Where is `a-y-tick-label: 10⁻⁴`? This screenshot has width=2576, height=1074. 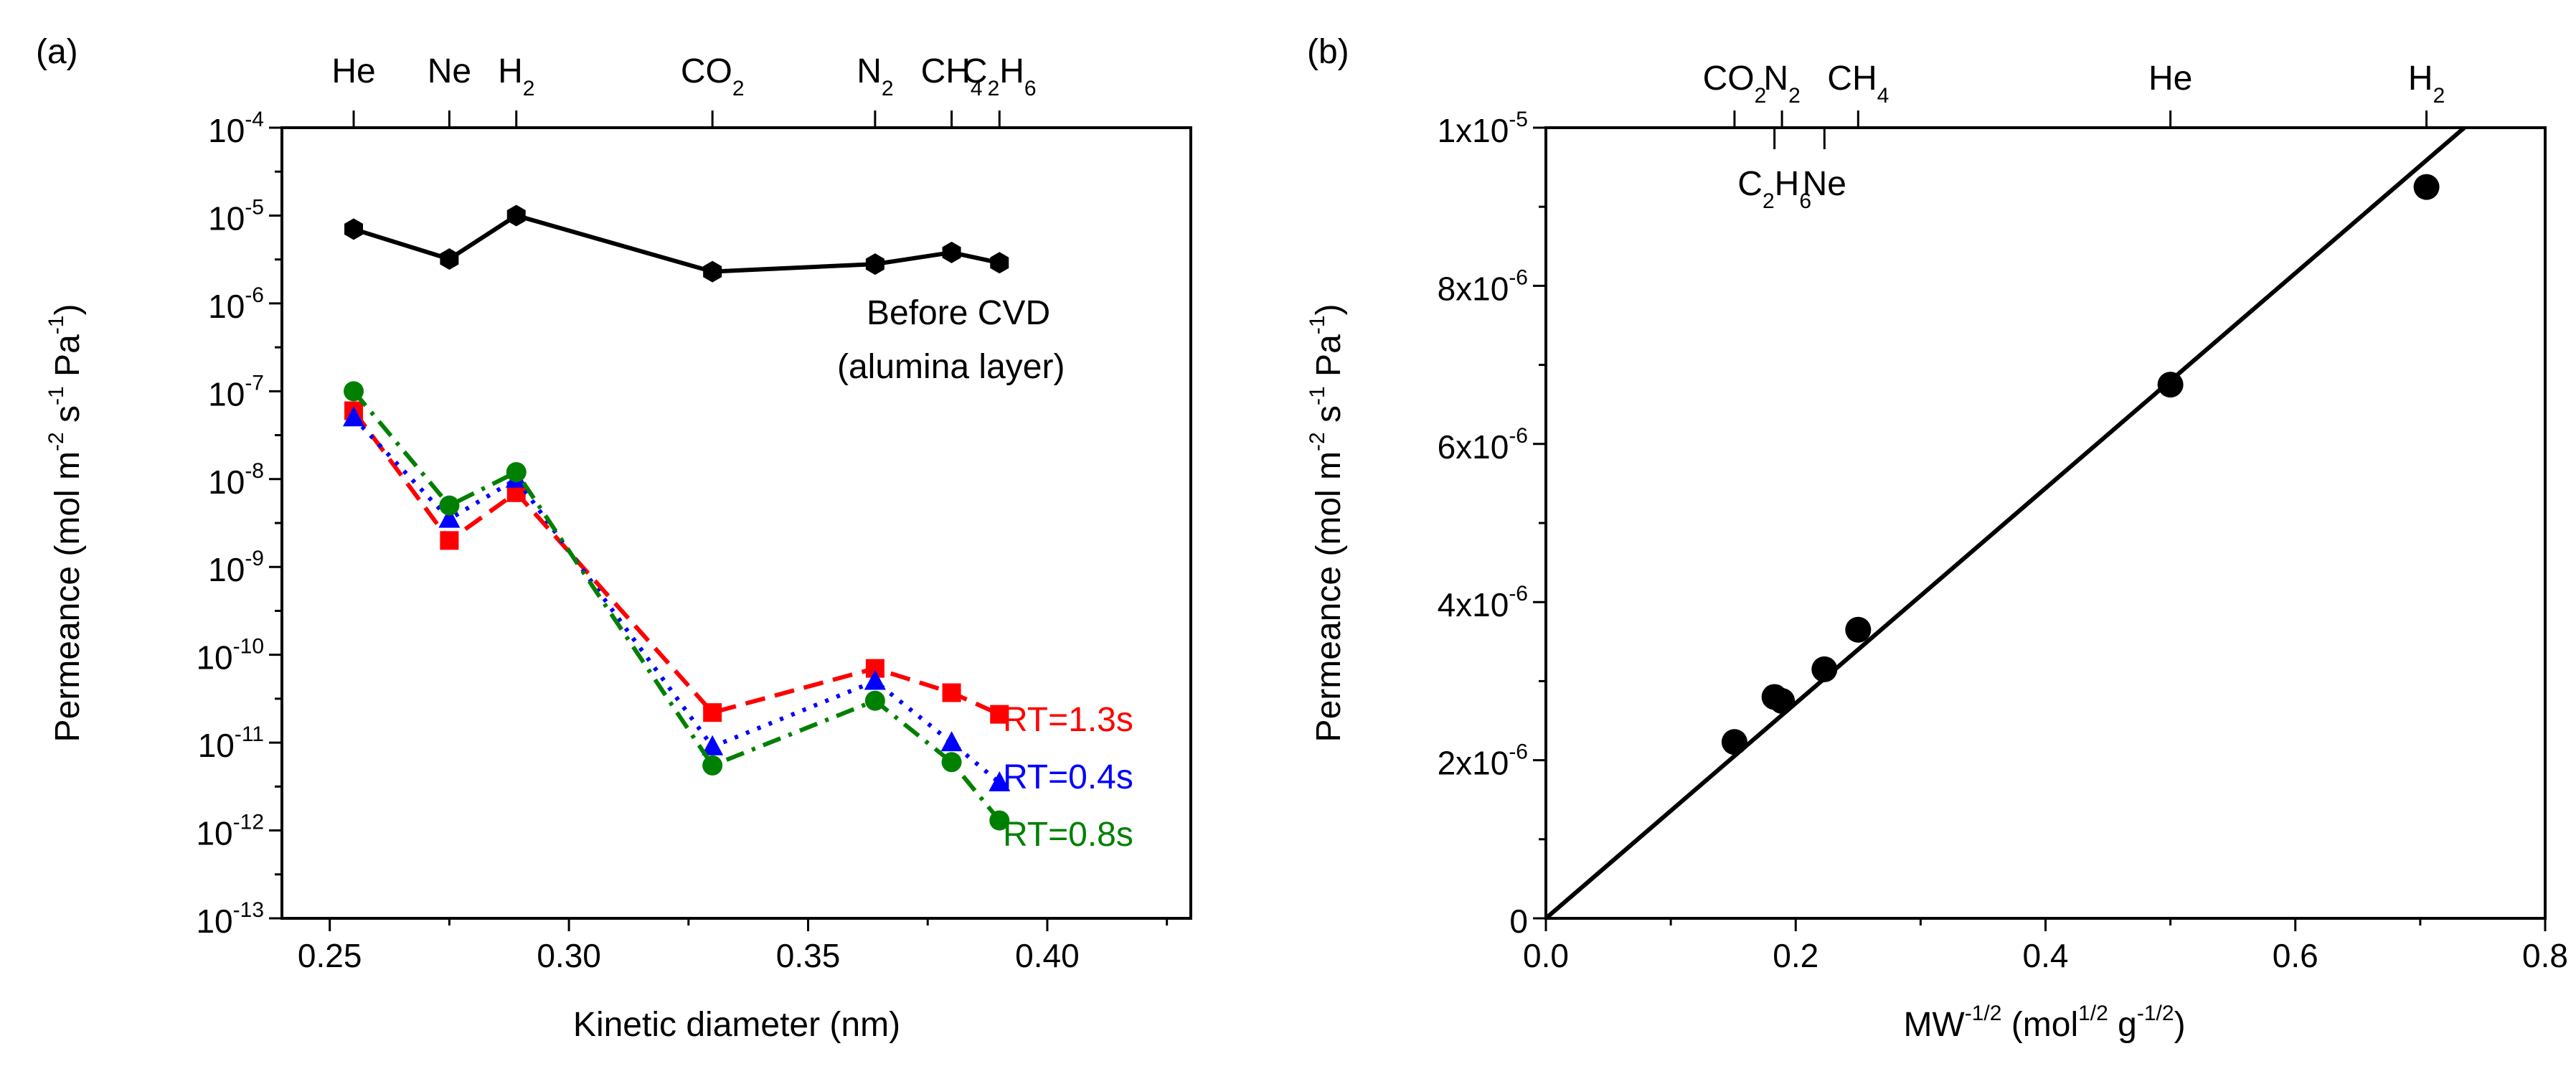
a-y-tick-label: 10⁻⁴ is located at coordinates (236, 128).